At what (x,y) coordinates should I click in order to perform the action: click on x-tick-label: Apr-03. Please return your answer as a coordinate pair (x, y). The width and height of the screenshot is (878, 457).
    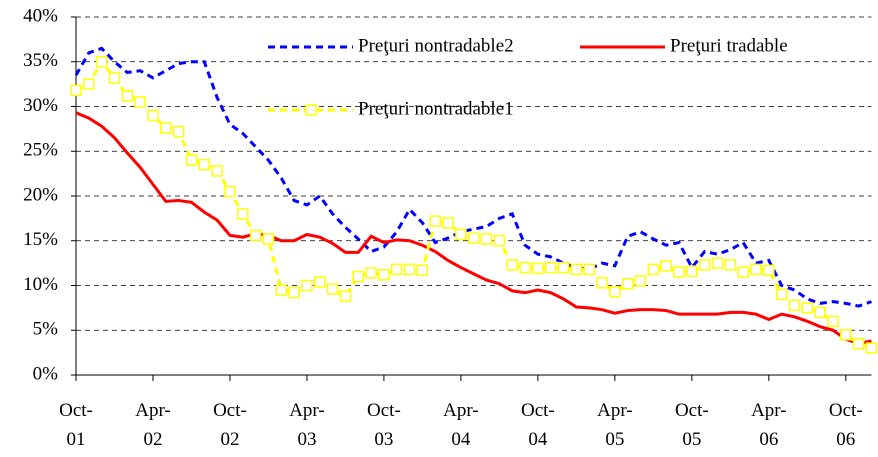
    Looking at the image, I should click on (307, 425).